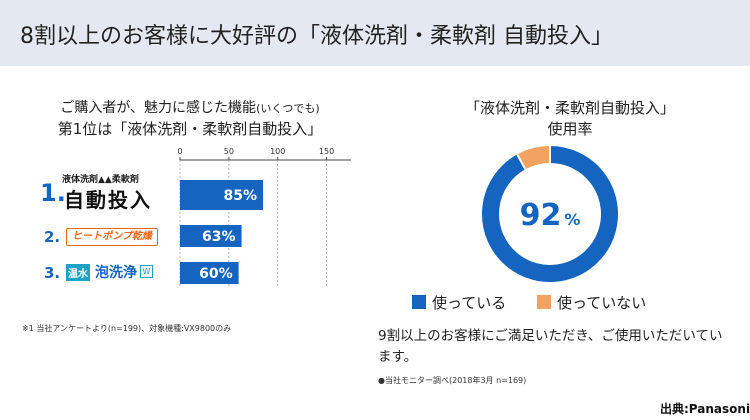 This screenshot has width=750, height=420. I want to click on right-heading-line2: 使用率, so click(570, 129).